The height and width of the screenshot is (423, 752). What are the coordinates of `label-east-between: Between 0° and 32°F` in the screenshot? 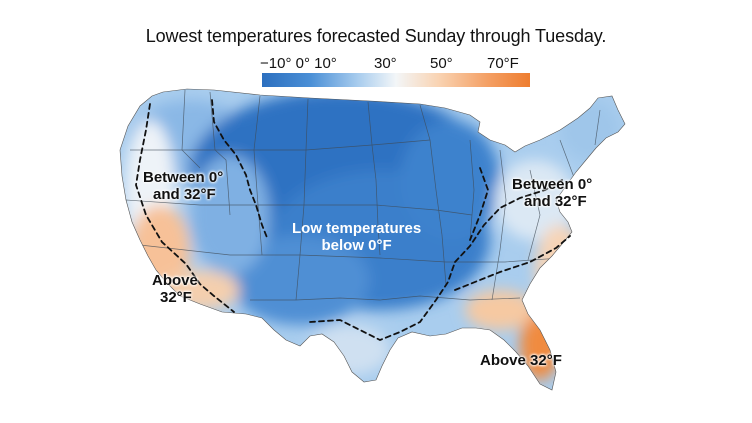 It's located at (552, 193).